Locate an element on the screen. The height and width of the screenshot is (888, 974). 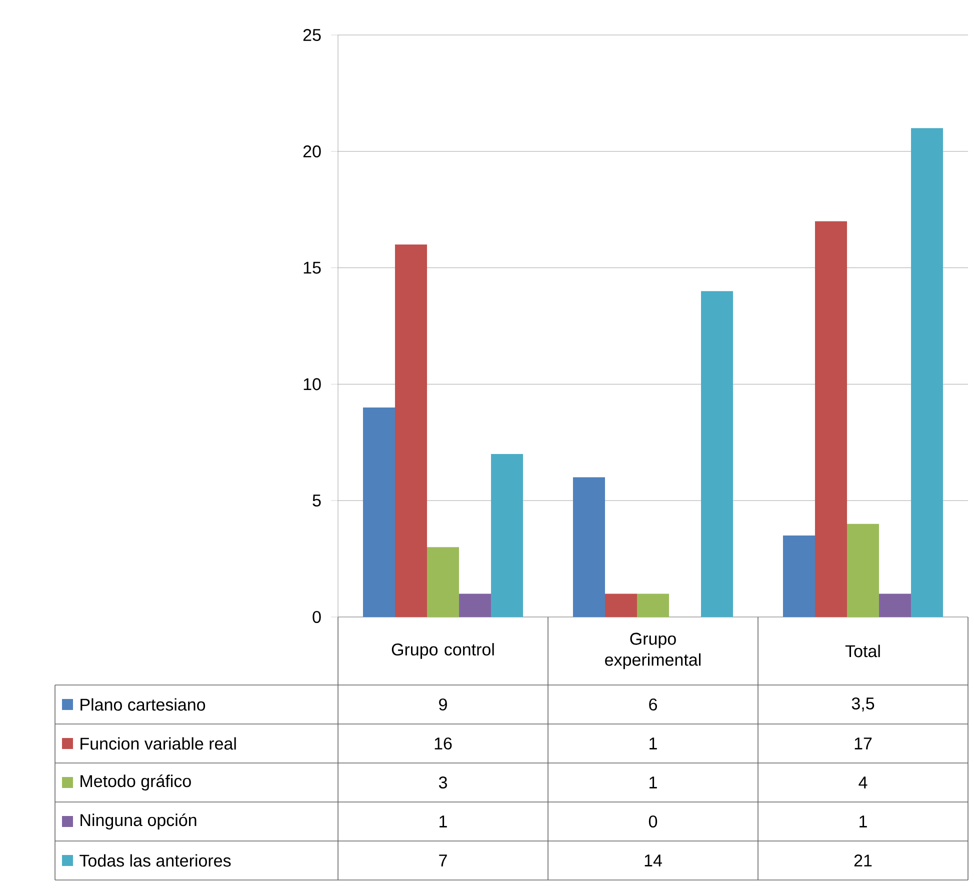
x-tick-label: Grupo control is located at coordinates (443, 651).